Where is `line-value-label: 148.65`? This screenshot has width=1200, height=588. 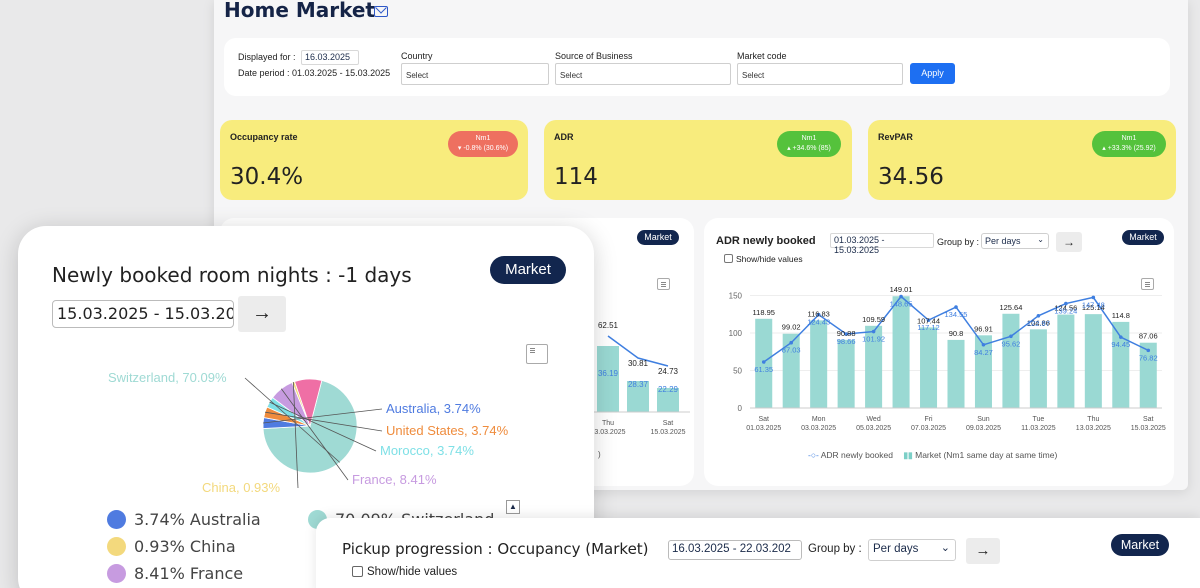 line-value-label: 148.65 is located at coordinates (901, 304).